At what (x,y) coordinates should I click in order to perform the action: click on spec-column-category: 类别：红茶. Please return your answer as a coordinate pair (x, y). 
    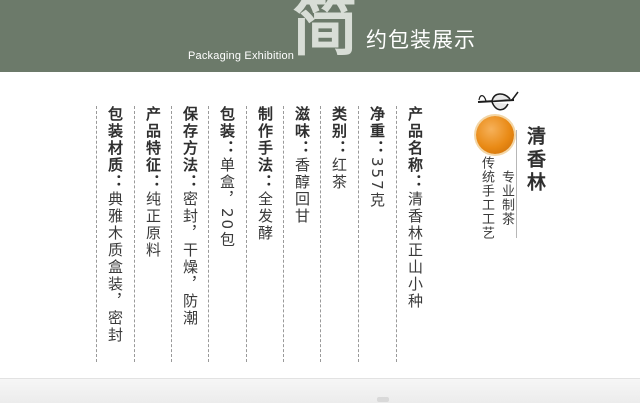
    Looking at the image, I should click on (335, 234).